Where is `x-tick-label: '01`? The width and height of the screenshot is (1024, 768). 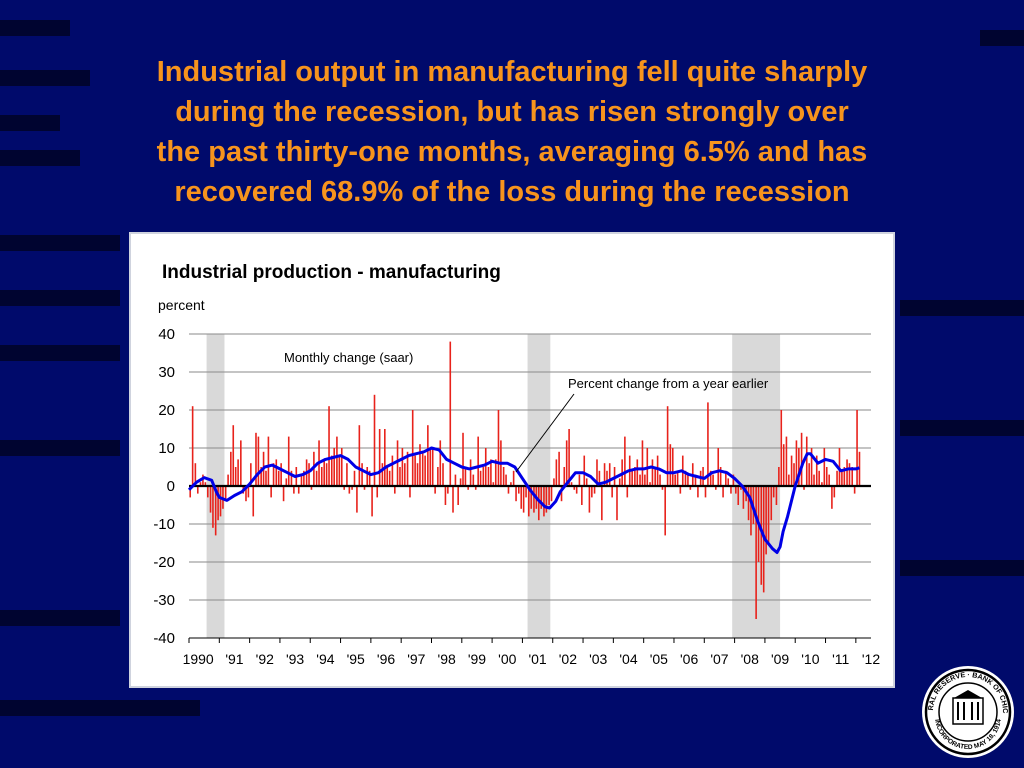
x-tick-label: '01 is located at coordinates (537, 659).